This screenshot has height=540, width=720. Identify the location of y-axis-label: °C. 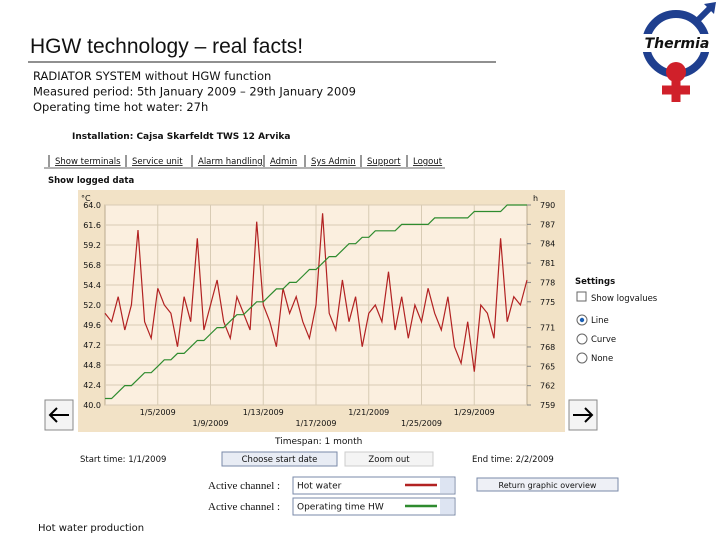
(86, 198).